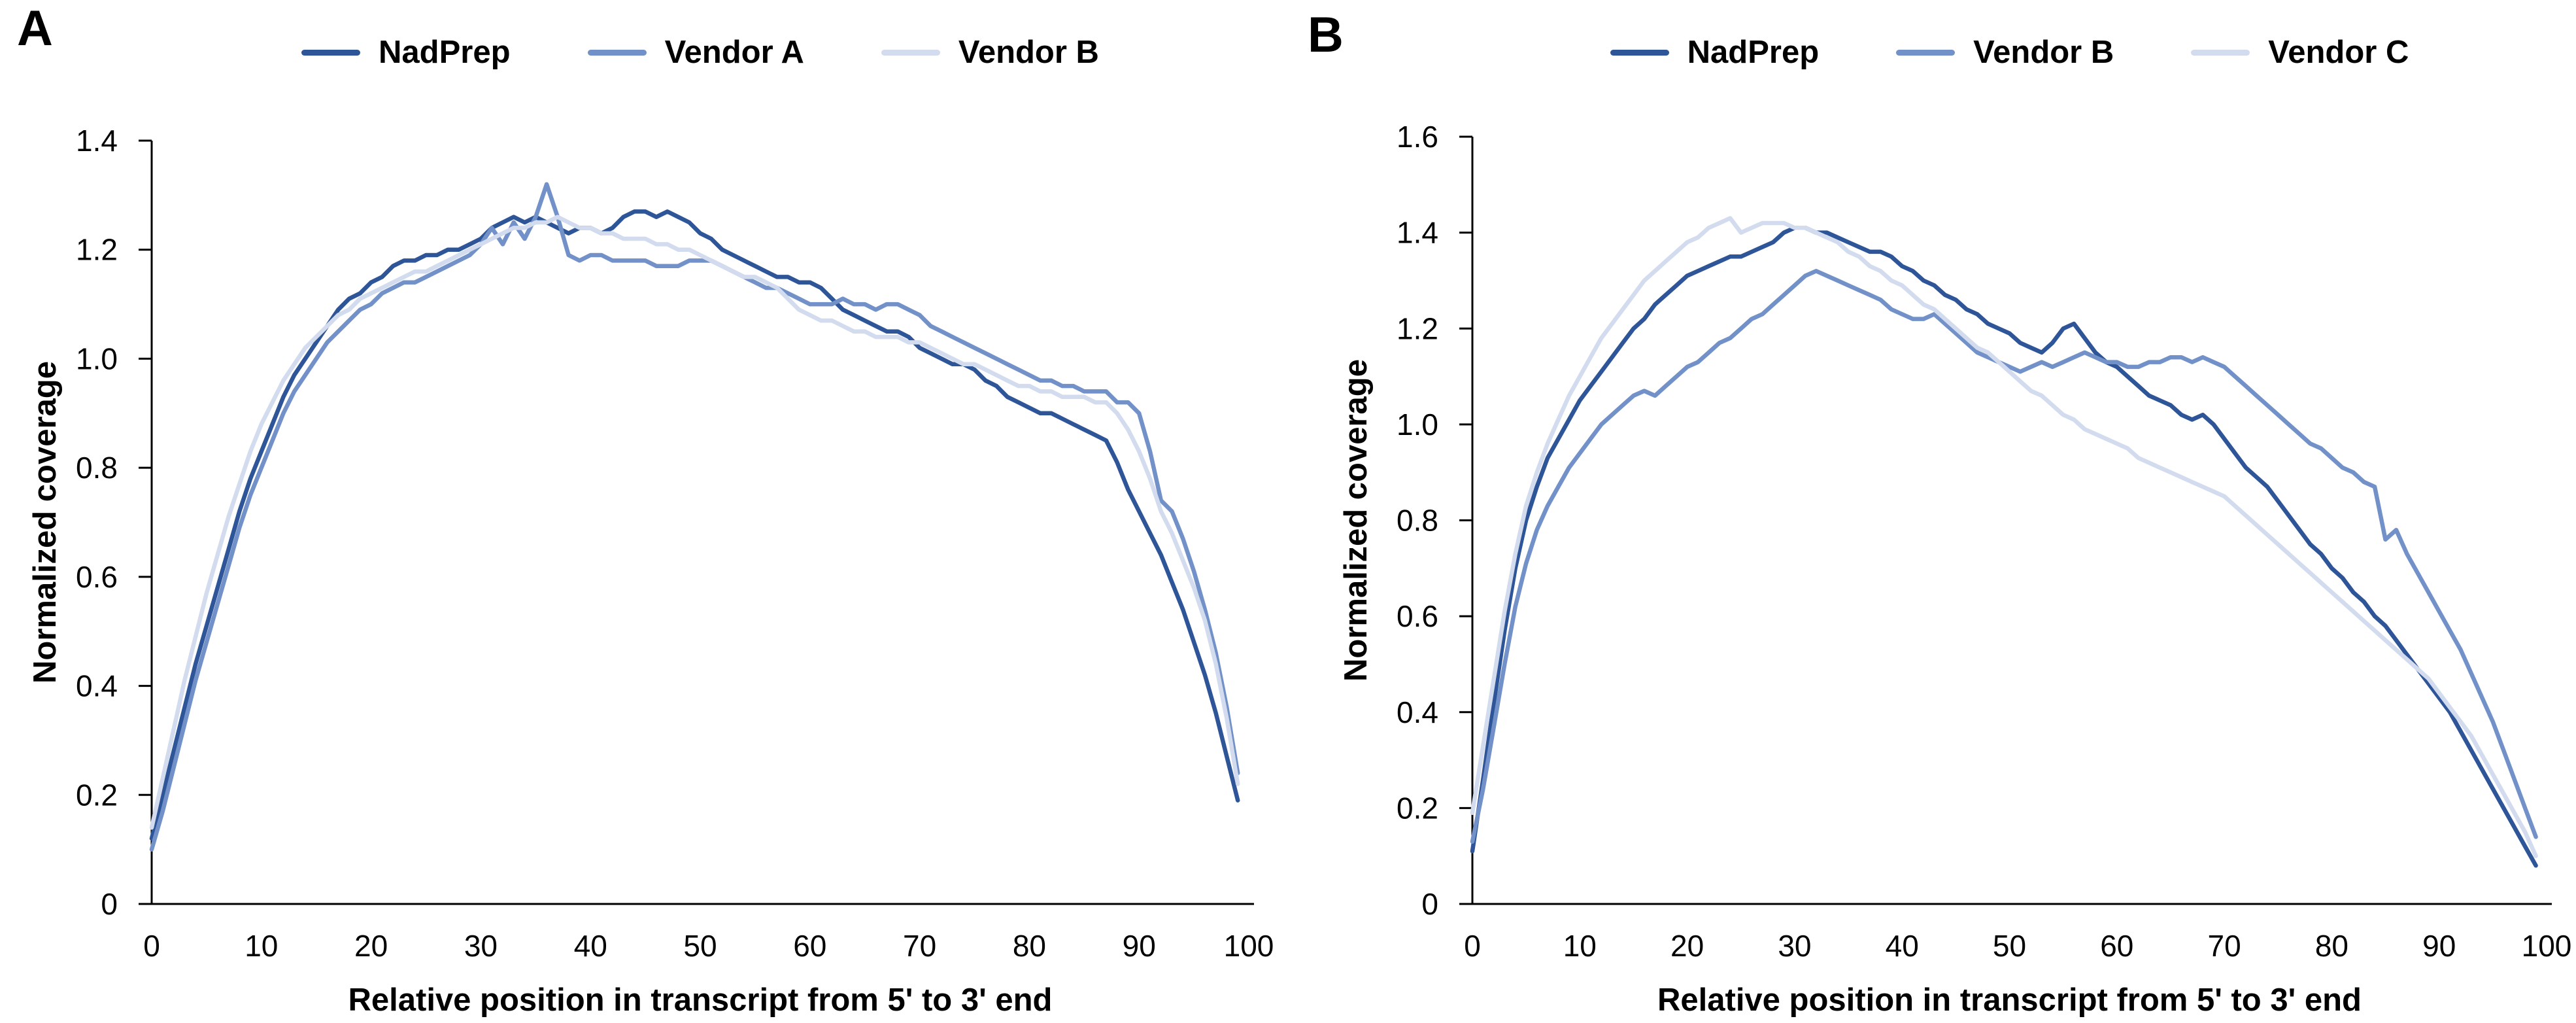 This screenshot has width=2576, height=1023. Describe the element at coordinates (1417, 137) in the screenshot. I see `y-tick-label: 1.6` at that location.